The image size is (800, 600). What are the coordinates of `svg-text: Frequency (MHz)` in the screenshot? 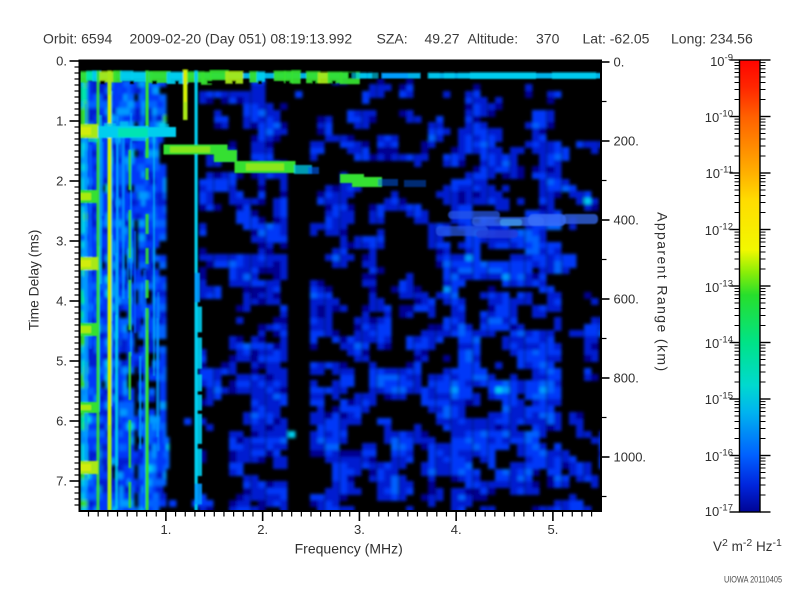 It's located at (349, 549).